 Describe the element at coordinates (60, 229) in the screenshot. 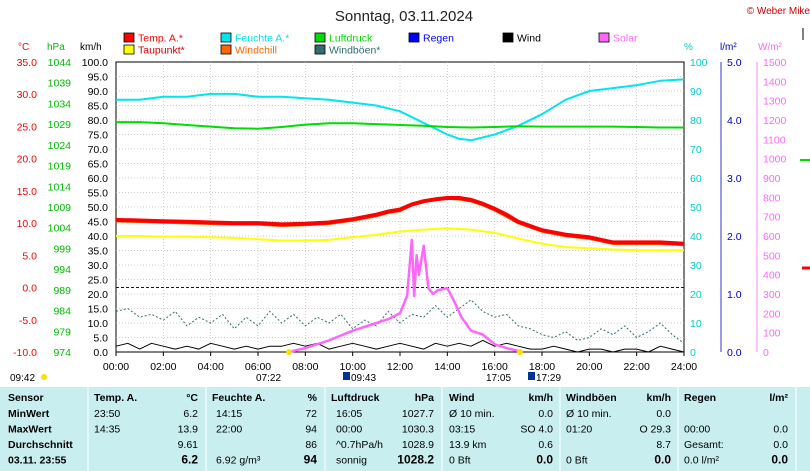

I see `pressure-tick-label: 1004` at that location.